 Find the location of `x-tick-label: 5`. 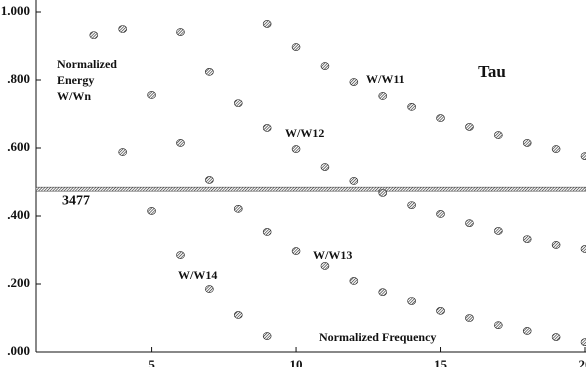

x-tick-label: 5 is located at coordinates (151, 362).